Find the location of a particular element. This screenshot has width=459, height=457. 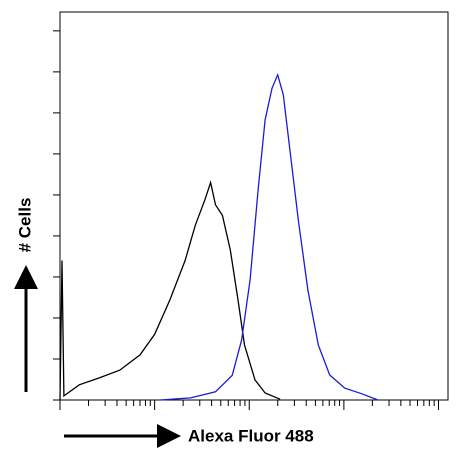

y-axis-label: # Cells is located at coordinates (24, 225).